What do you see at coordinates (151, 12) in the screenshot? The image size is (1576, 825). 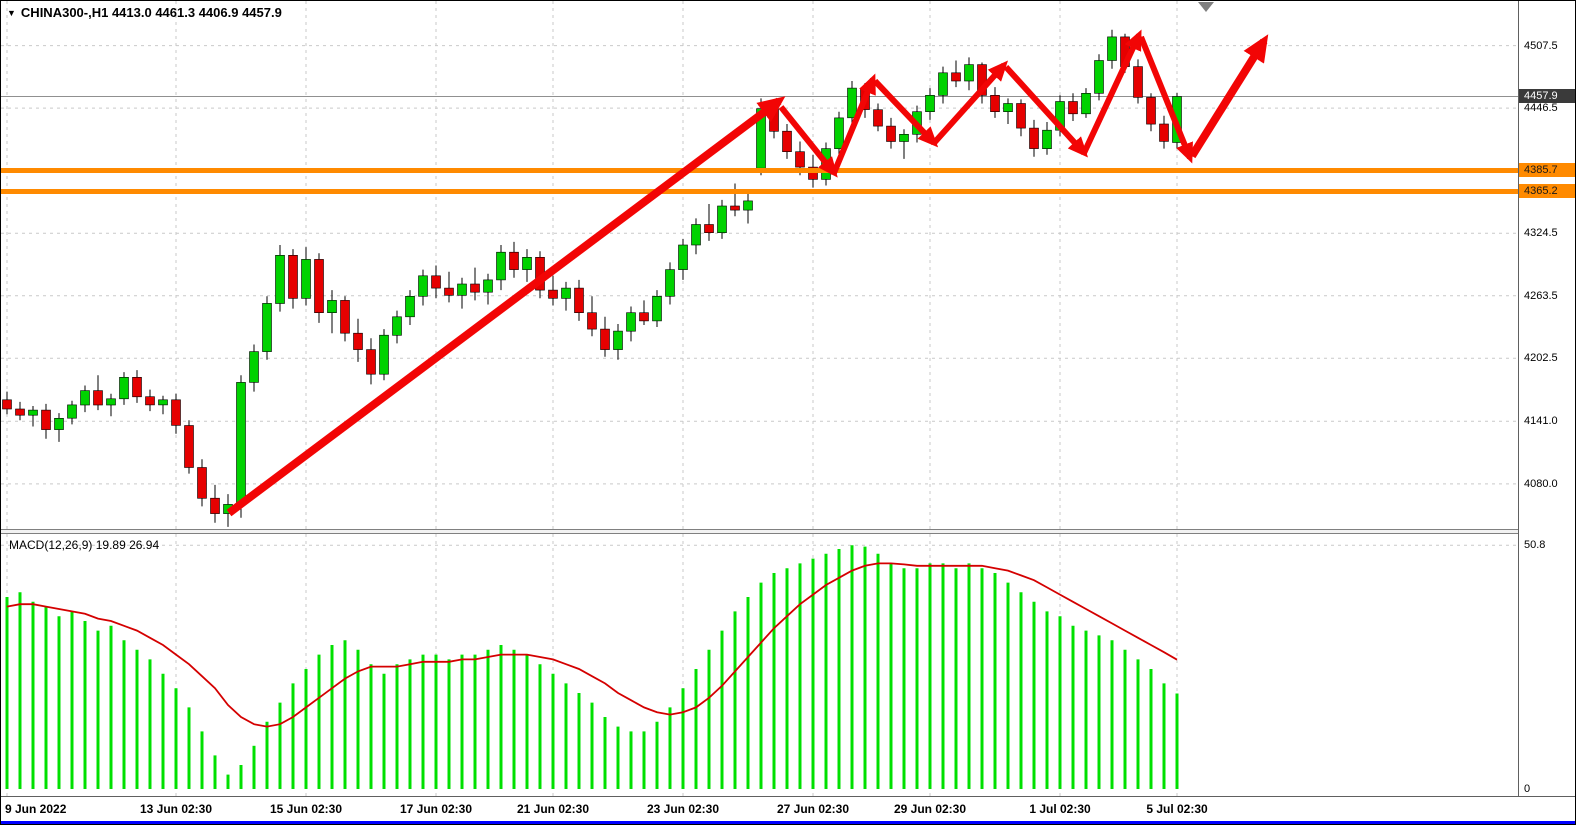 I see `symbol-ohlc-text: CHINA300-,H1 4413.0 4461.3 4406.9 4457.9` at bounding box center [151, 12].